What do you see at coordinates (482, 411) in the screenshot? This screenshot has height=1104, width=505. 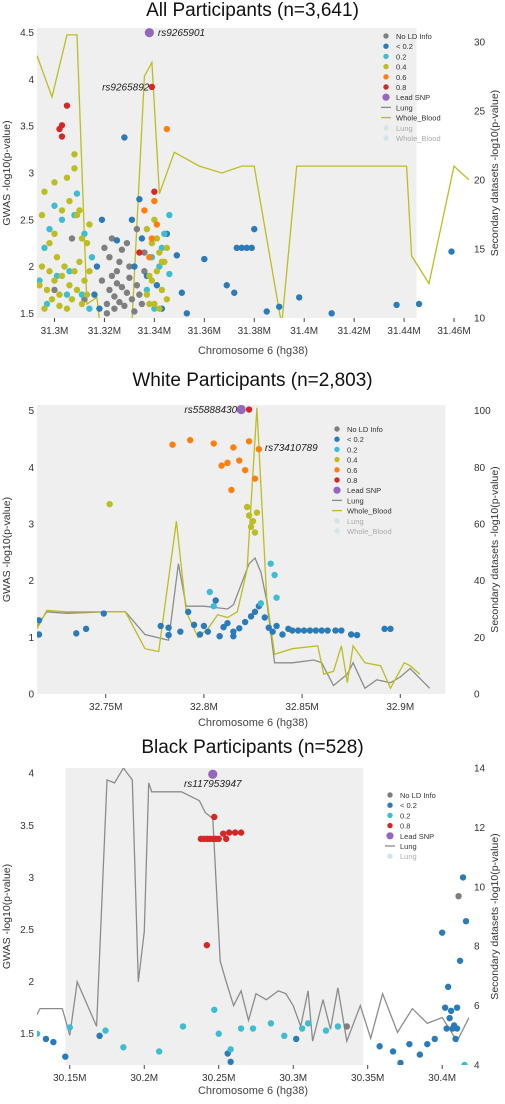 I see `y2-tick-label: 100` at bounding box center [482, 411].